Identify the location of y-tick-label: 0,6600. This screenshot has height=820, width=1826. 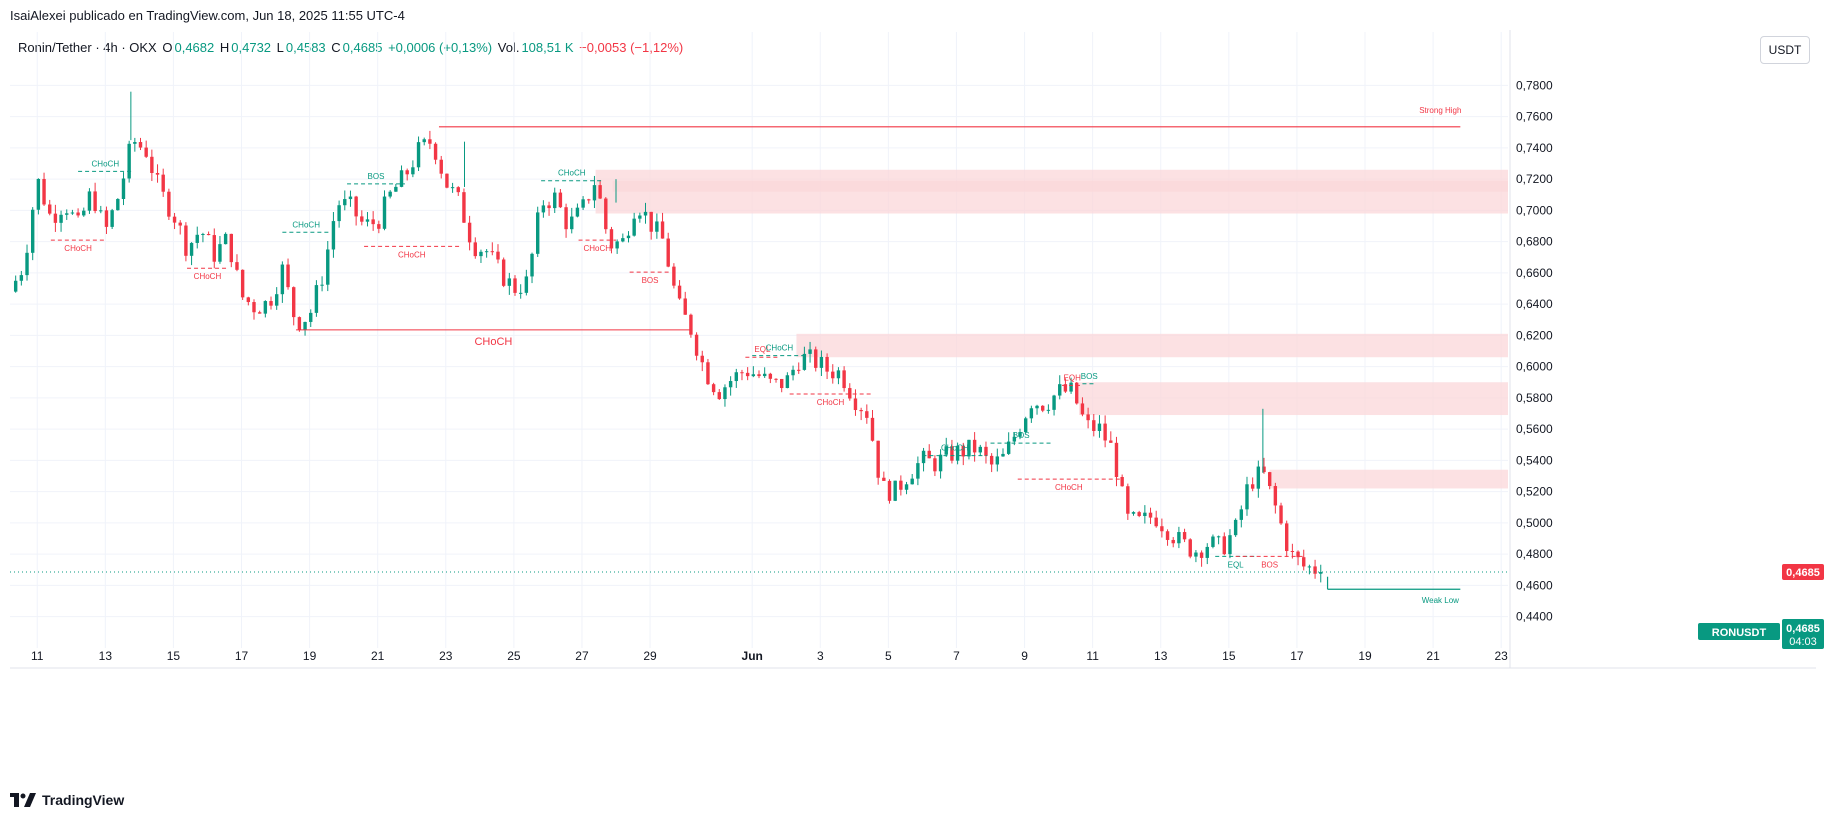
(1534, 273).